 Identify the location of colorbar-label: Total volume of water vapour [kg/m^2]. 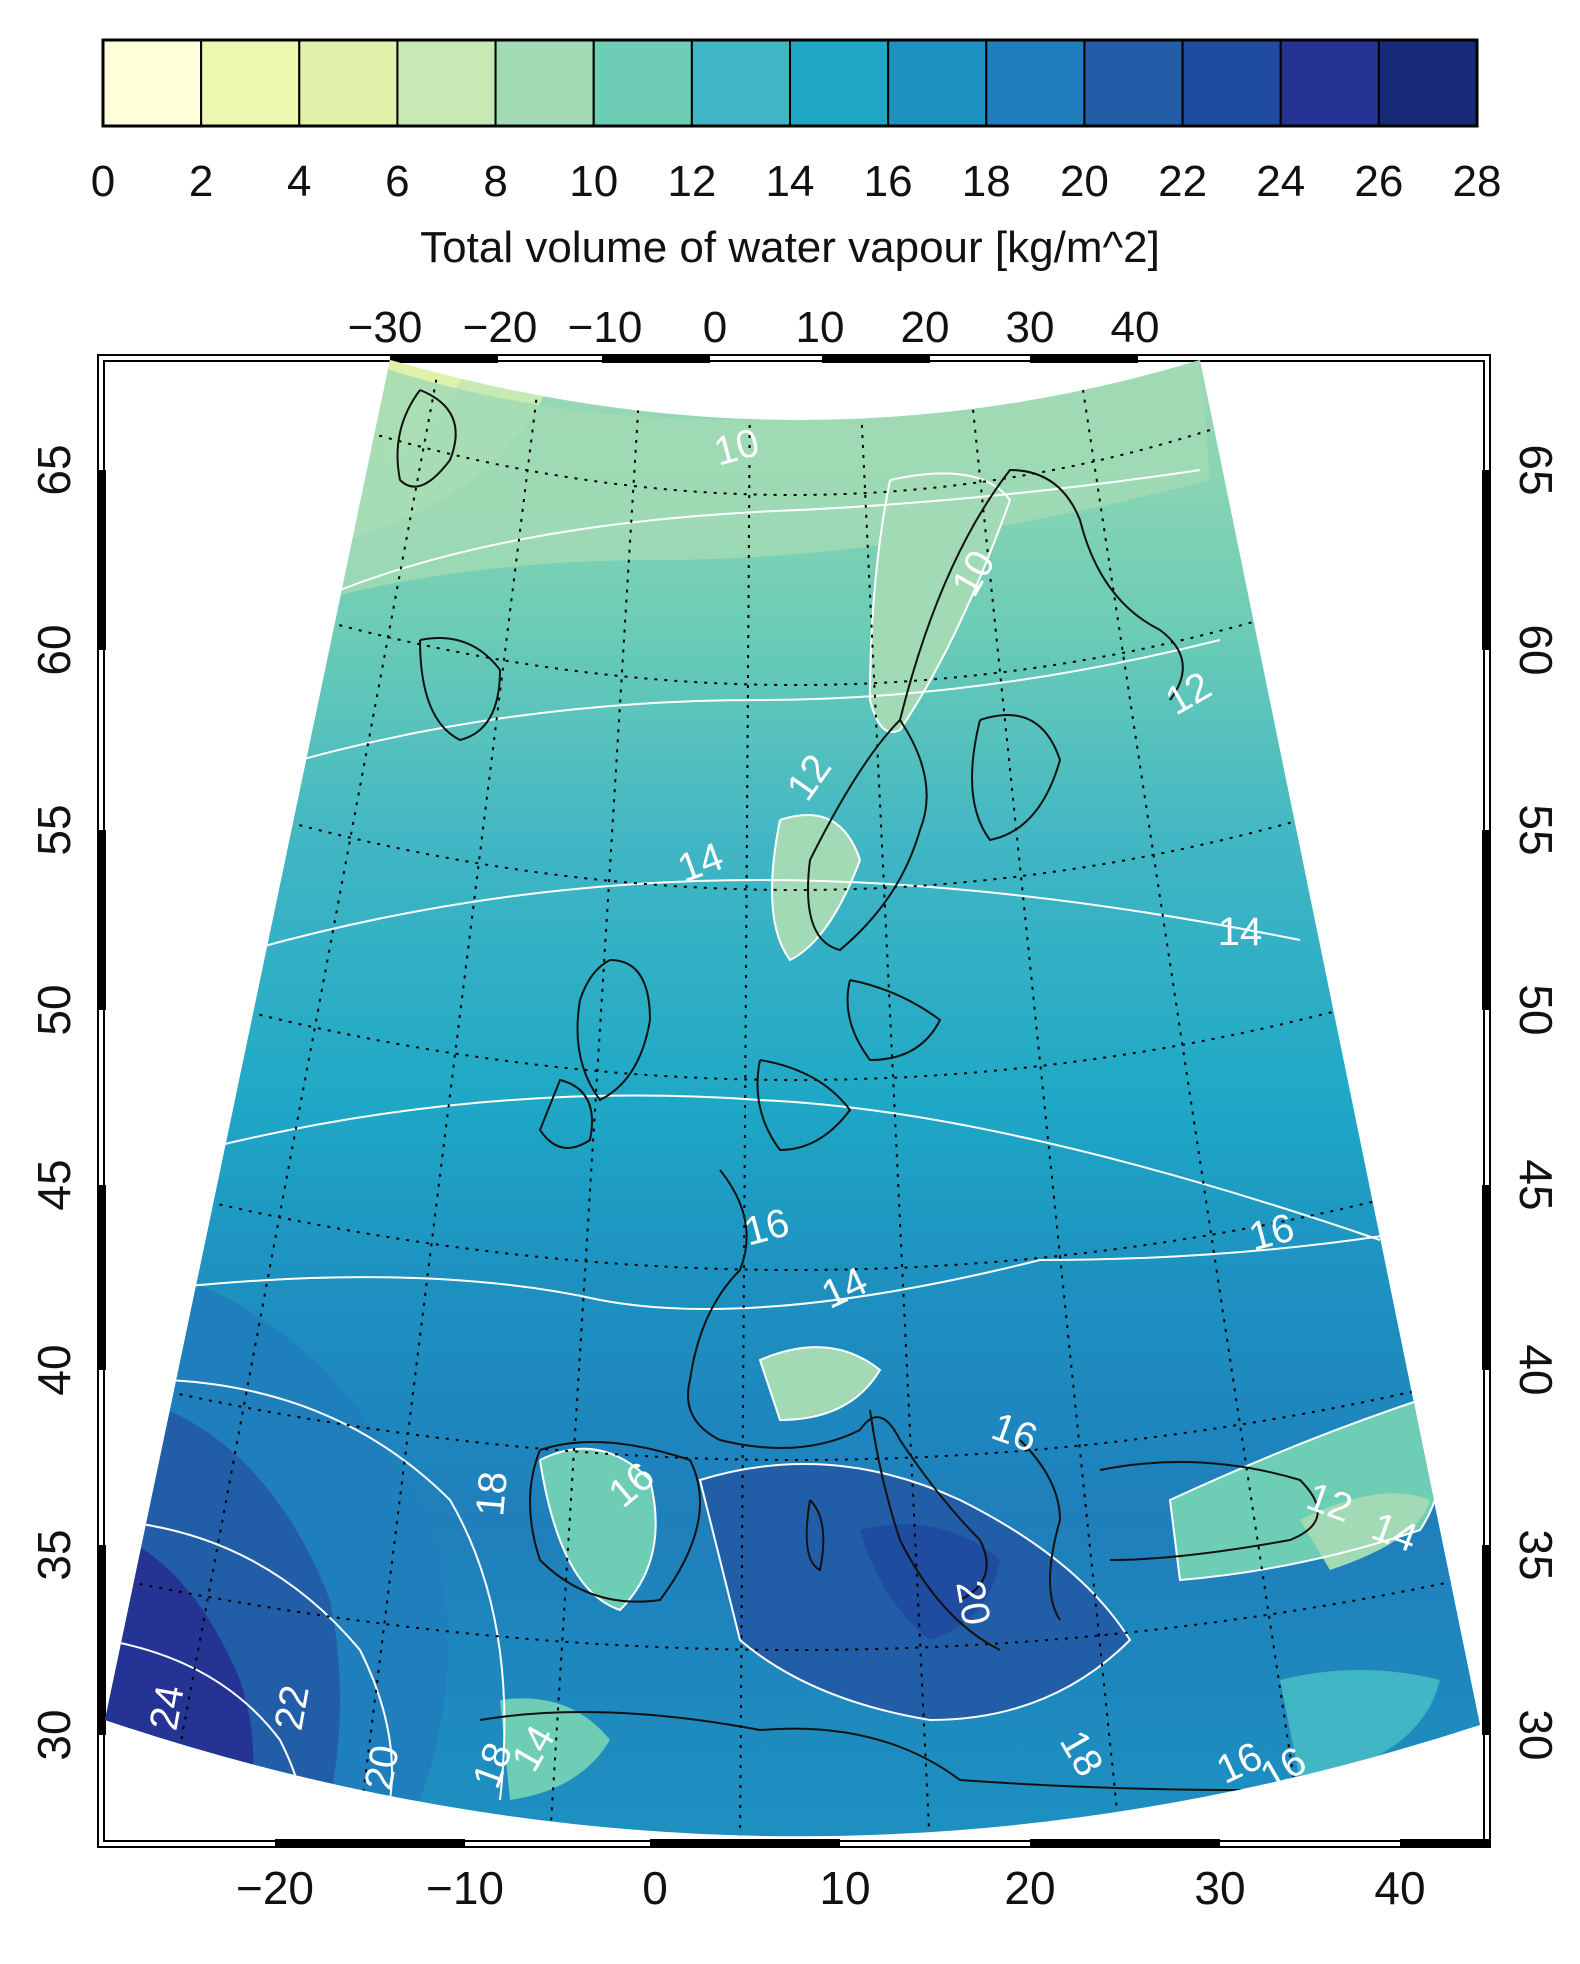
(790, 247).